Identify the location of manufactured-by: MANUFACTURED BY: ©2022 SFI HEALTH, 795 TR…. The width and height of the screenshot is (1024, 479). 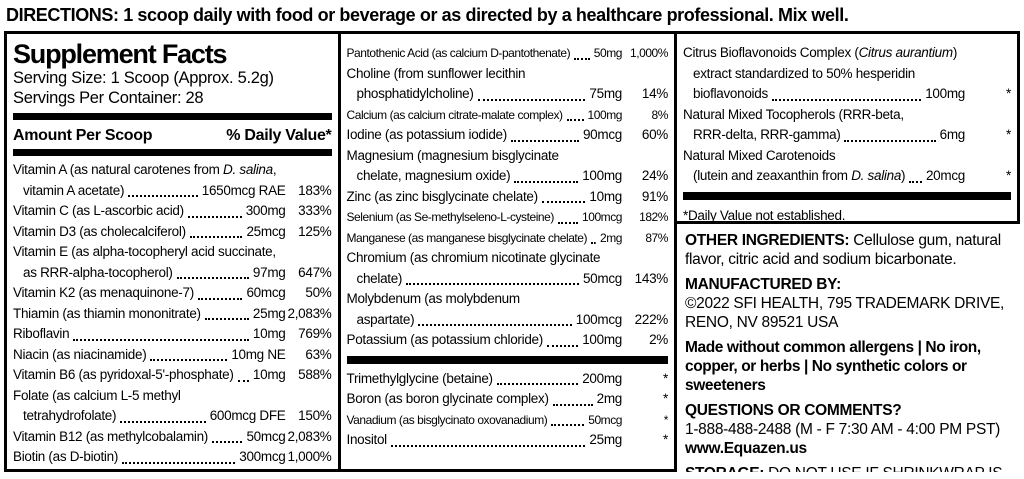
(851, 303).